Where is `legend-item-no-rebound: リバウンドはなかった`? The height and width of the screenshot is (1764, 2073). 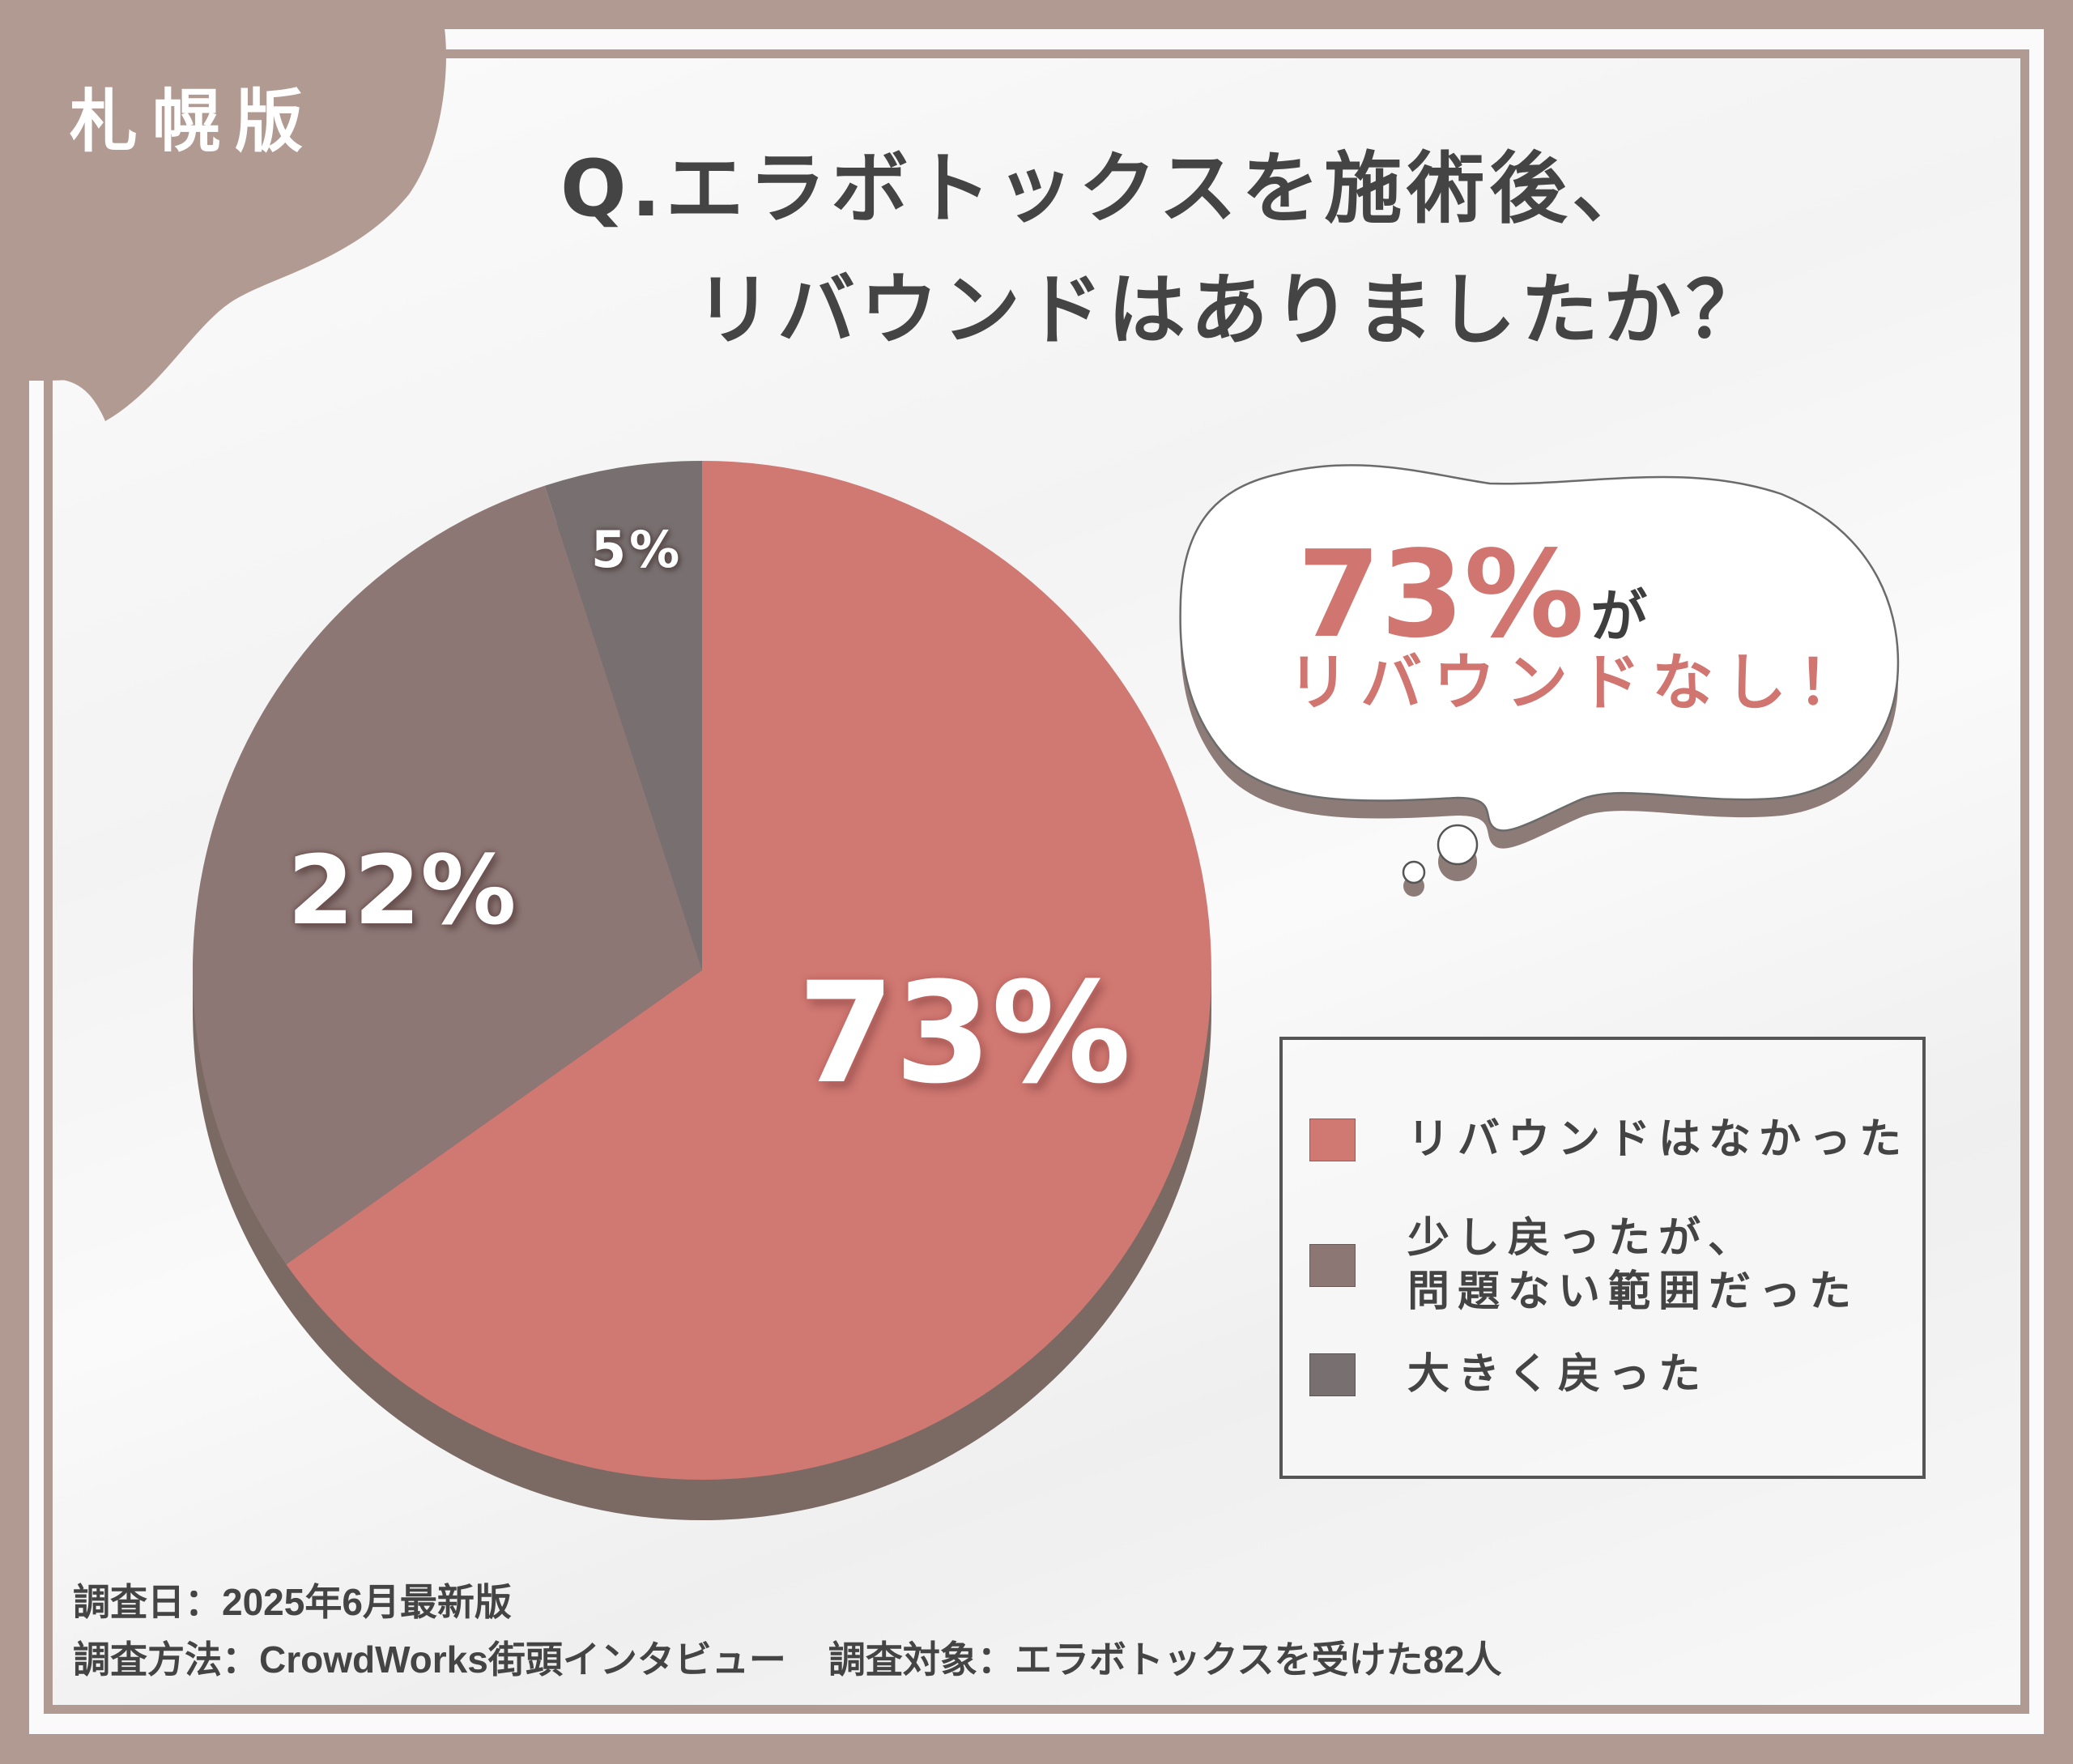 legend-item-no-rebound: リバウンドはなかった is located at coordinates (1609, 1139).